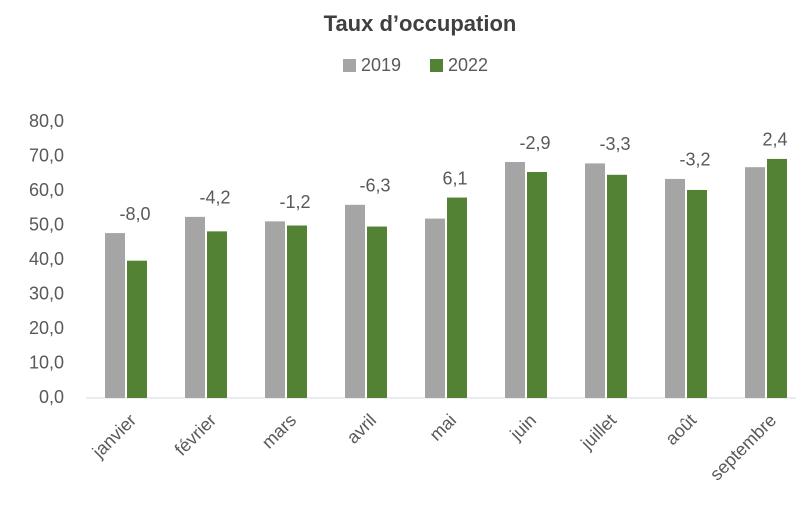 The image size is (806, 505). Describe the element at coordinates (420, 23) in the screenshot. I see `chart-title: Taux d’occupation` at that location.